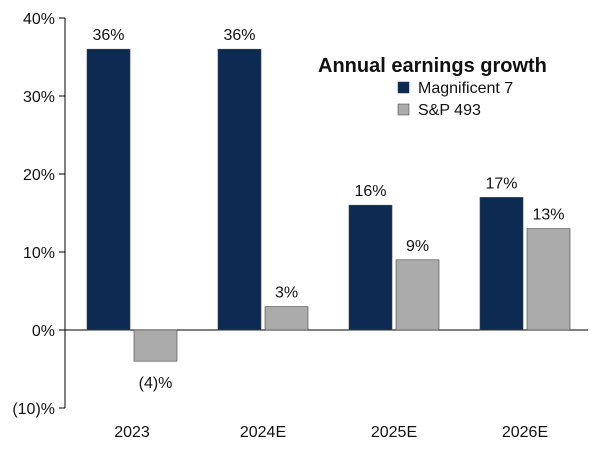 The height and width of the screenshot is (450, 600). I want to click on bar-magnificent-7-2024e, so click(239, 189).